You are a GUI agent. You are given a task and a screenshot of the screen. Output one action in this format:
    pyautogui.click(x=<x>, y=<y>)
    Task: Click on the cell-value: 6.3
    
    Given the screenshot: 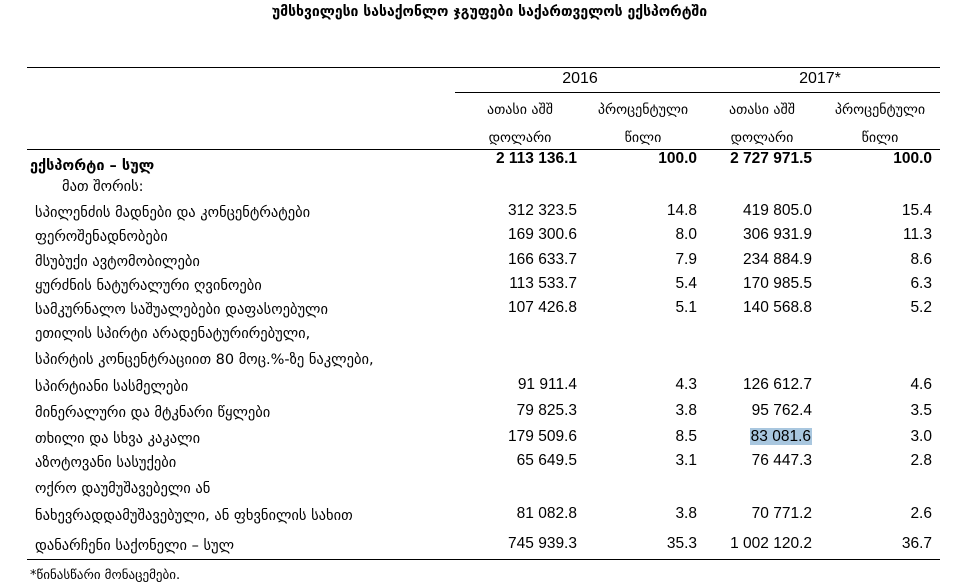 What is the action you would take?
    pyautogui.click(x=921, y=283)
    